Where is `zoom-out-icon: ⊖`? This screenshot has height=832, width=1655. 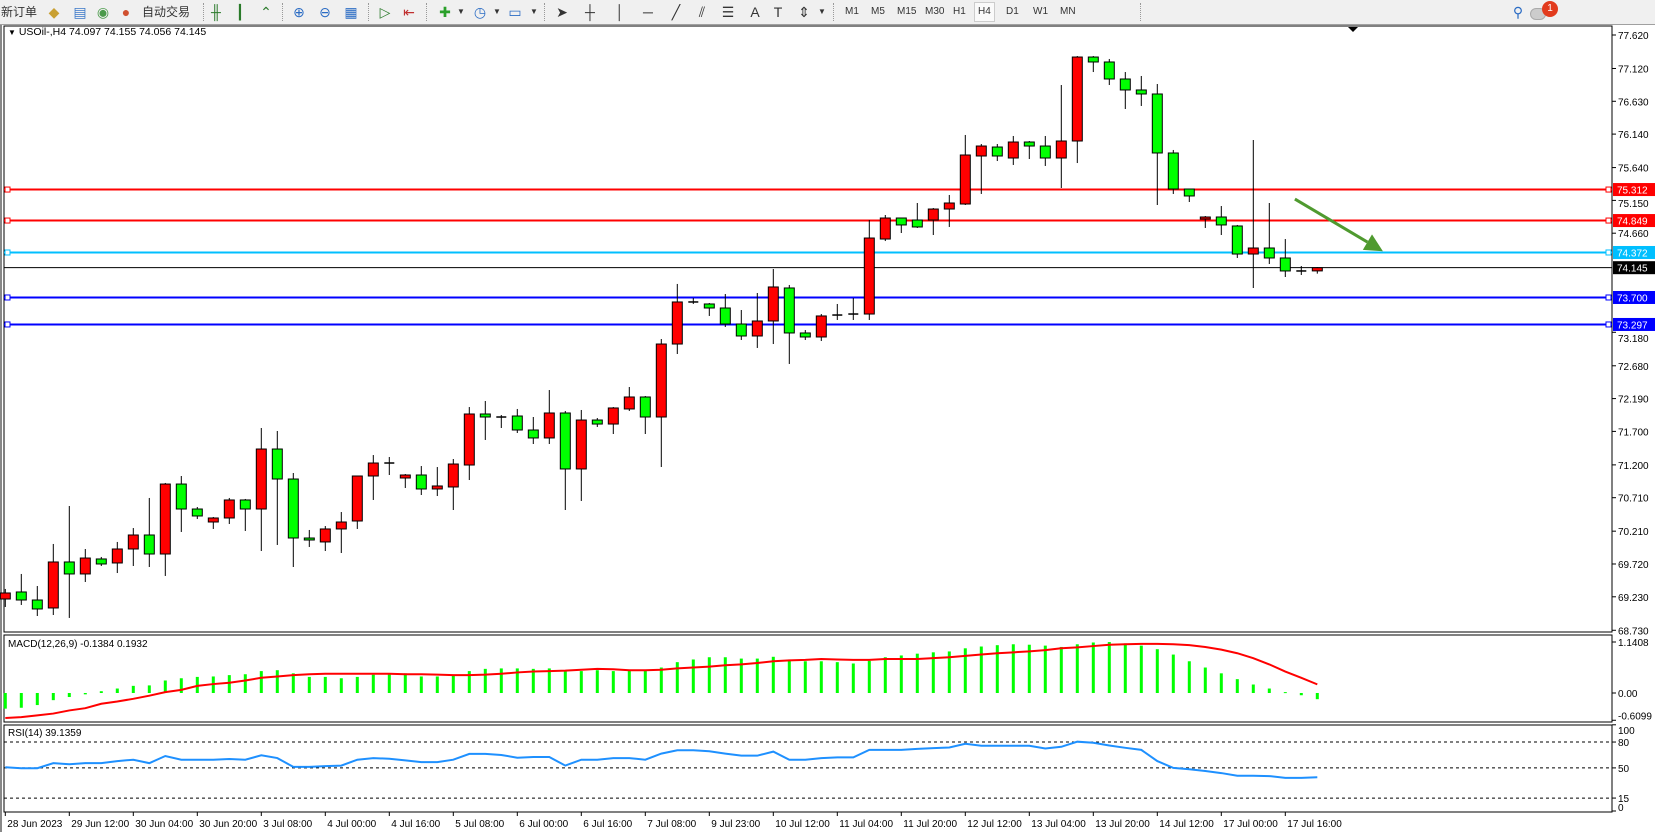
zoom-out-icon: ⊖ is located at coordinates (325, 12).